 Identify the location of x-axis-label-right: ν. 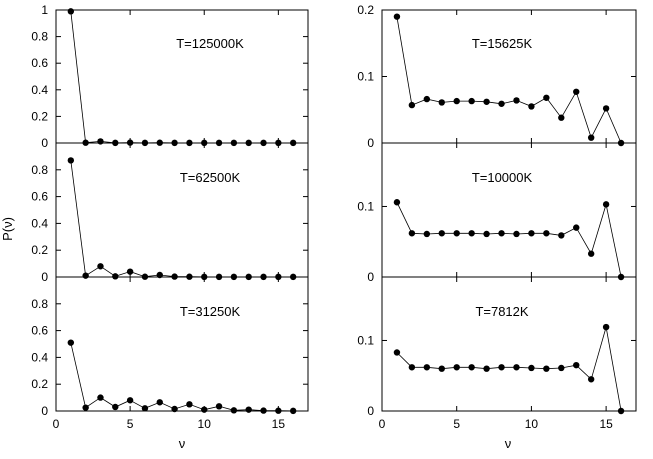
(508, 443).